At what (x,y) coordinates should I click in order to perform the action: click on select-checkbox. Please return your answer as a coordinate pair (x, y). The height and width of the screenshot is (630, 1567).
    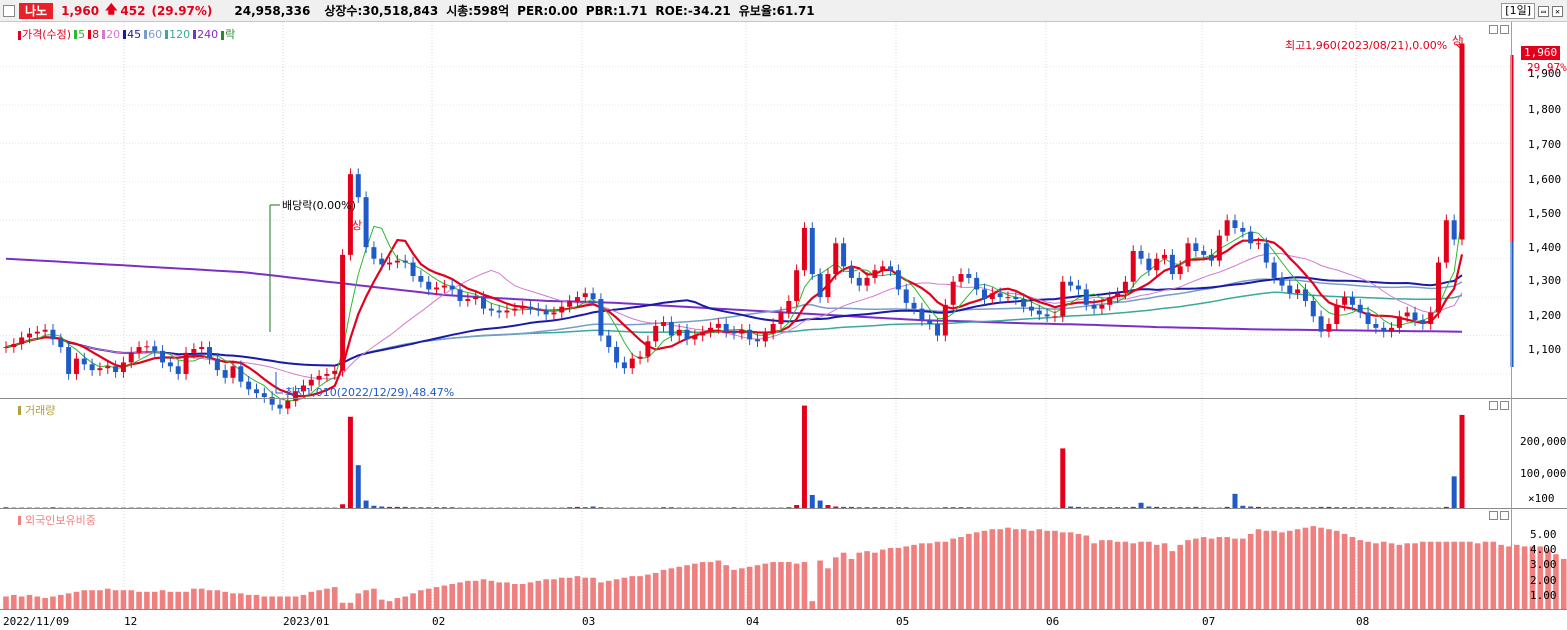
    Looking at the image, I should click on (9, 10).